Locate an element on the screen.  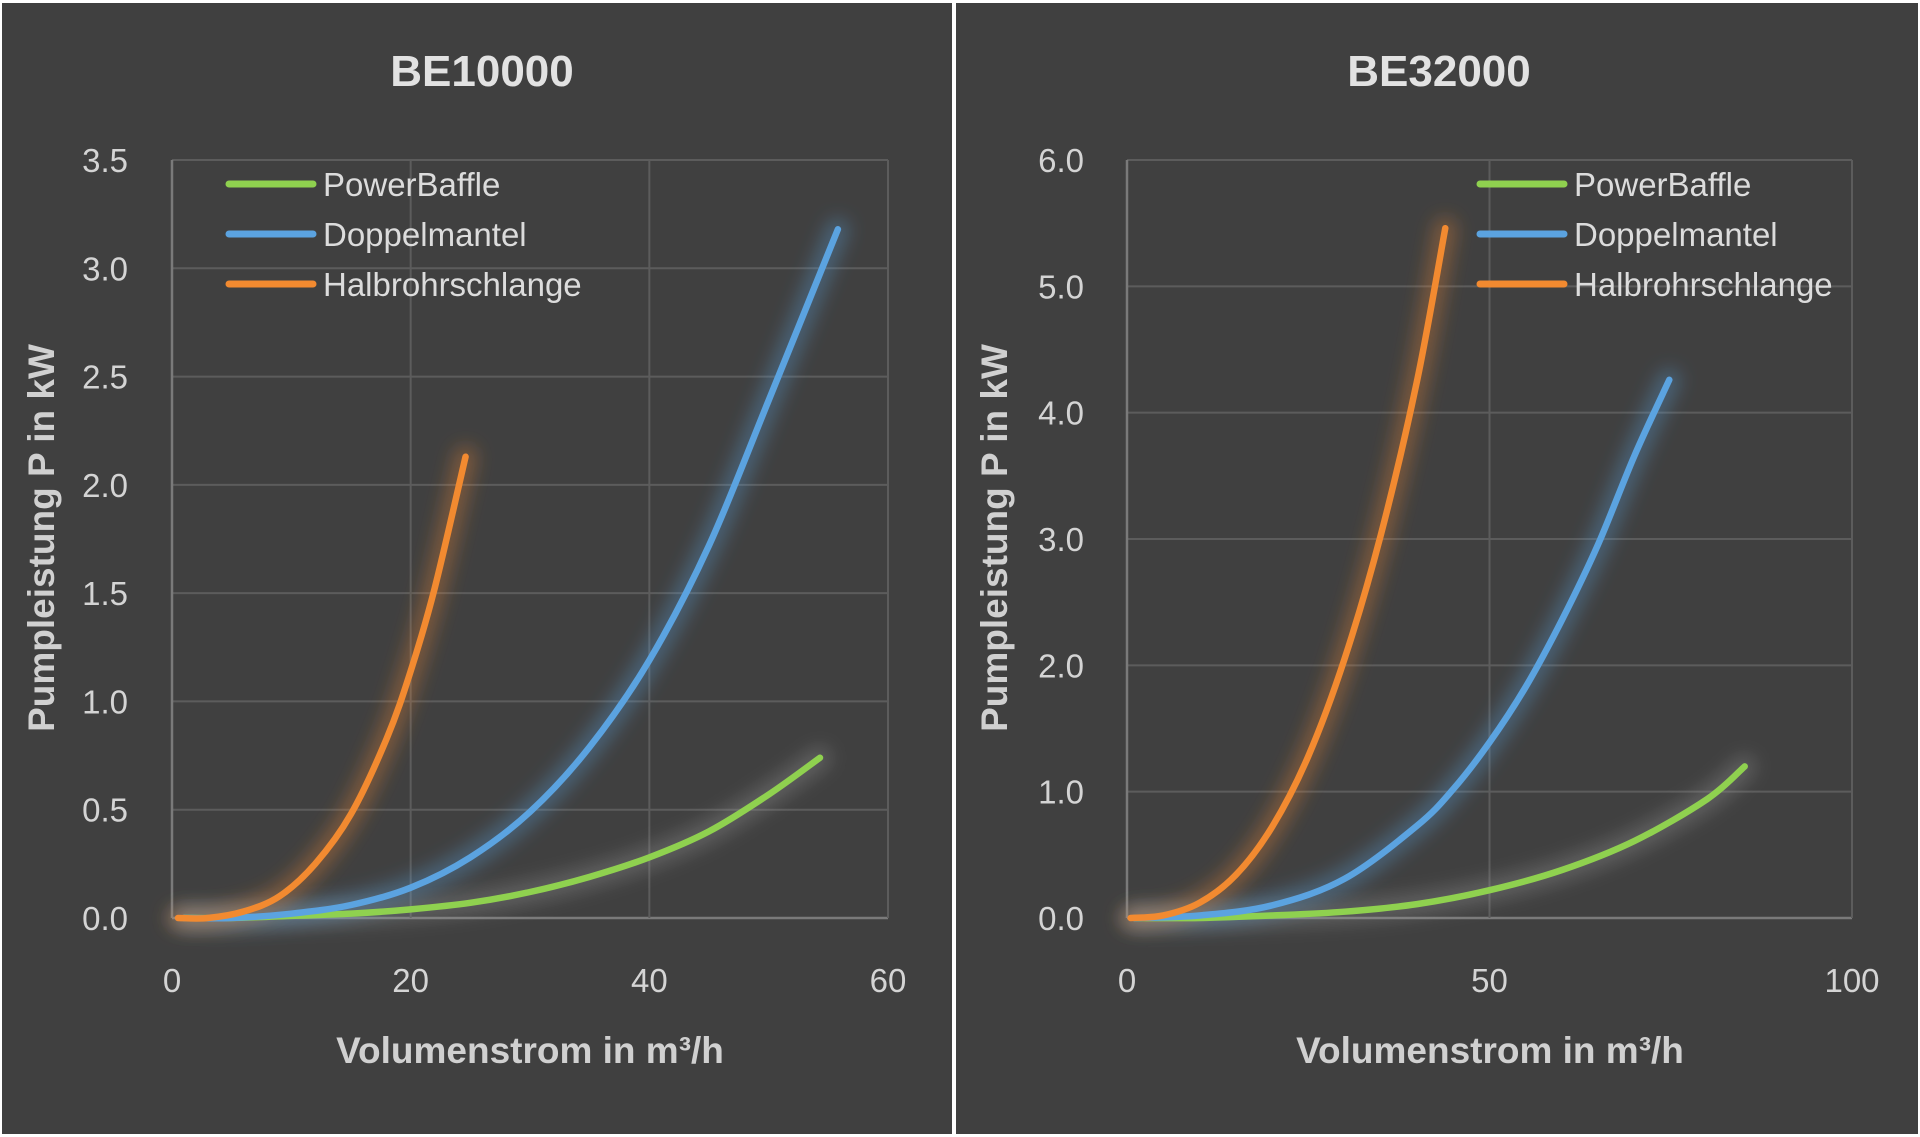
y-tick-label: 2.5 is located at coordinates (105, 377).